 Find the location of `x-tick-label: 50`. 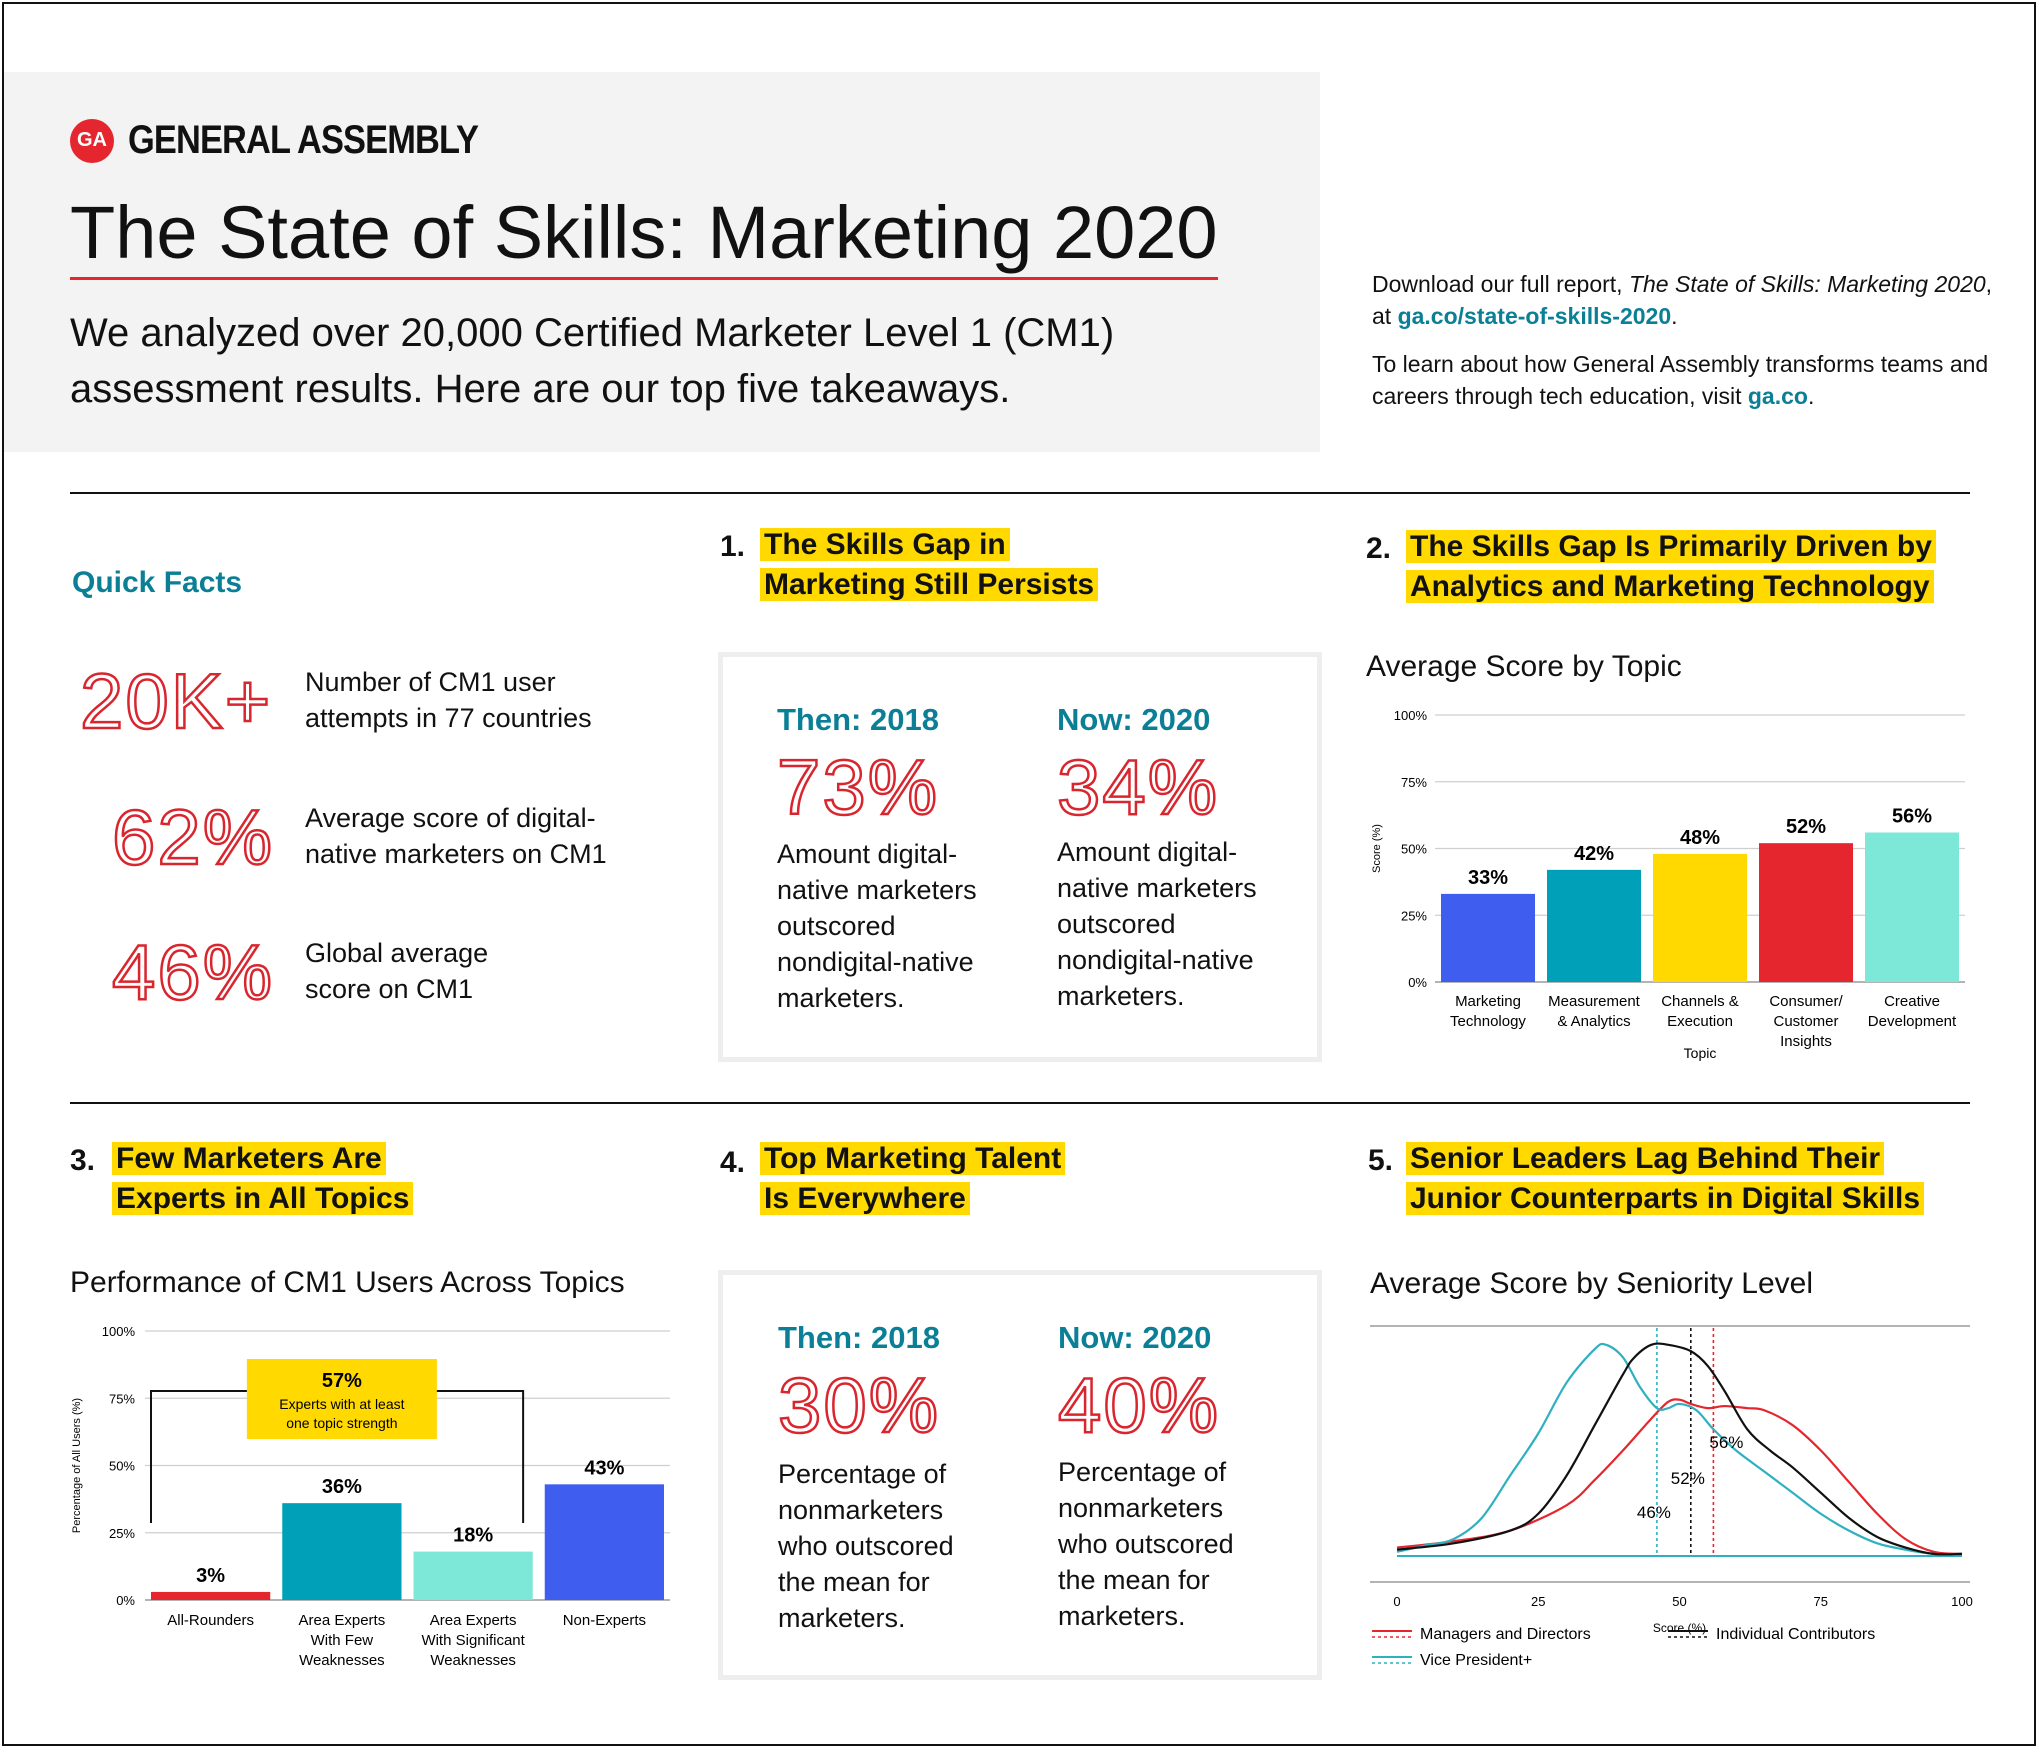

x-tick-label: 50 is located at coordinates (1679, 1601).